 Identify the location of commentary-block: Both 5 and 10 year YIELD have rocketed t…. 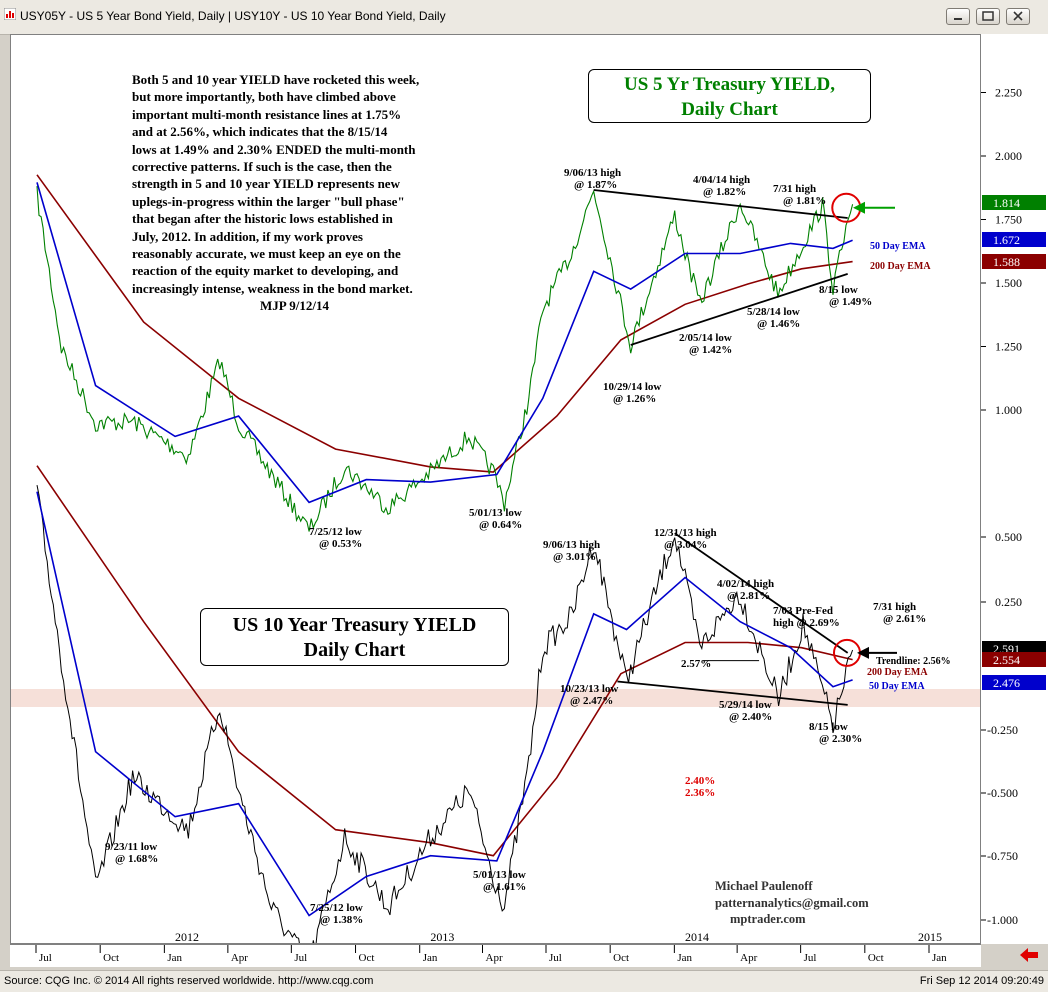
(327, 193).